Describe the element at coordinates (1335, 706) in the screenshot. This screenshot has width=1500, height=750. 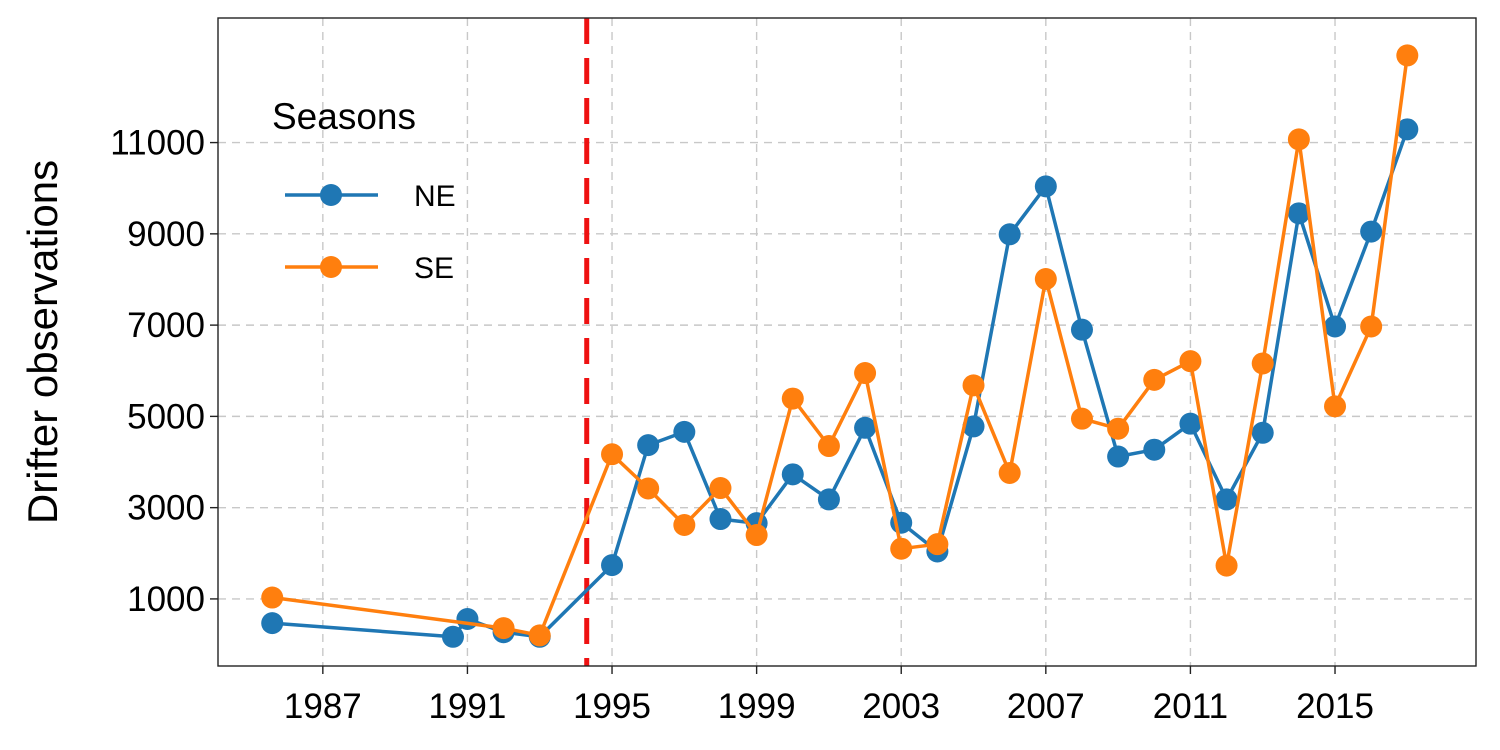
I see `x-tick-label: 2015` at that location.